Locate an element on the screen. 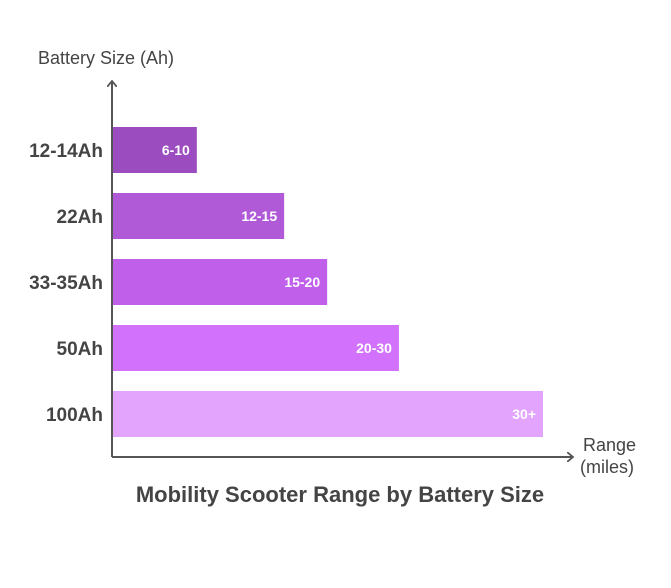 This screenshot has width=671, height=588. x-axis-label-line1: Range is located at coordinates (609, 445).